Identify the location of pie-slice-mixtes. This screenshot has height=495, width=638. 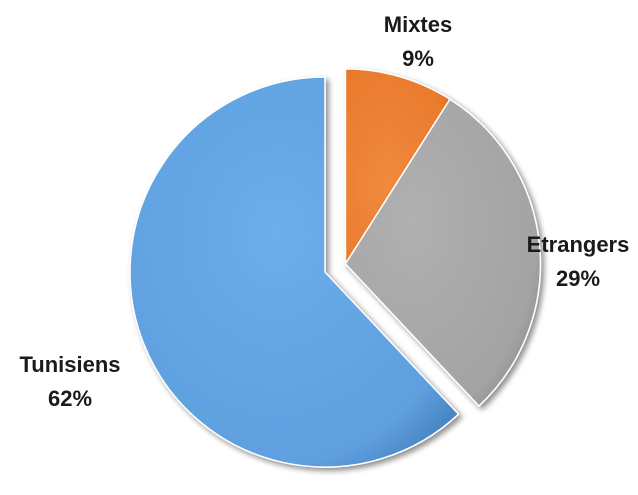
(397, 167).